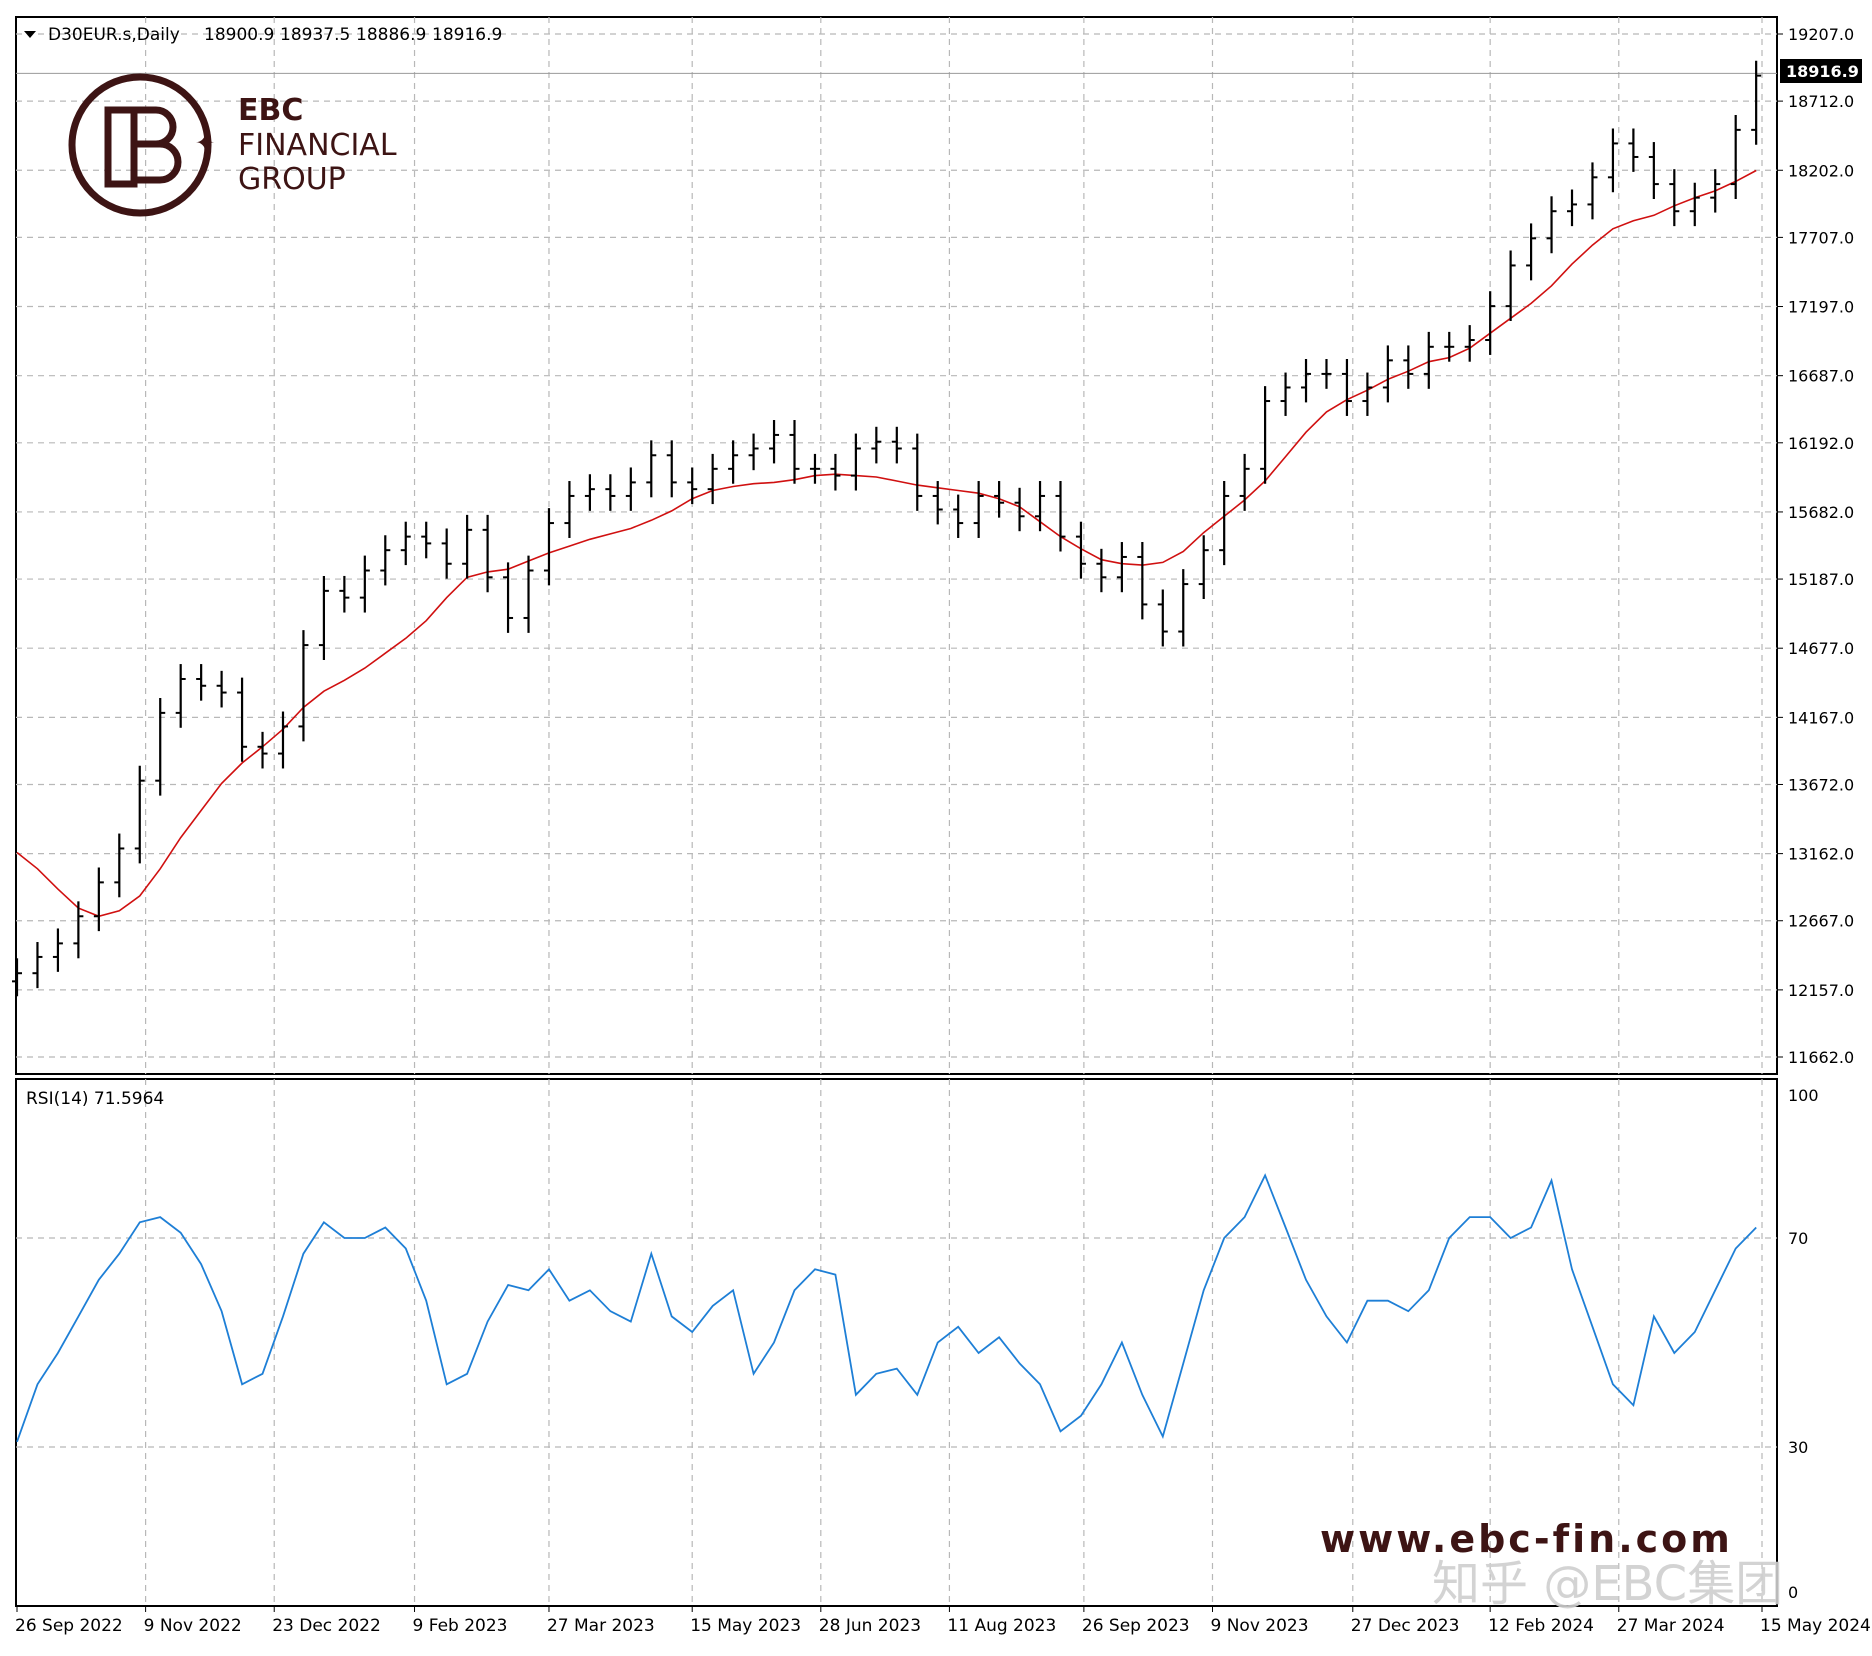 The width and height of the screenshot is (1872, 1656). I want to click on date-tick-label: 11 Aug 2023, so click(1001, 1626).